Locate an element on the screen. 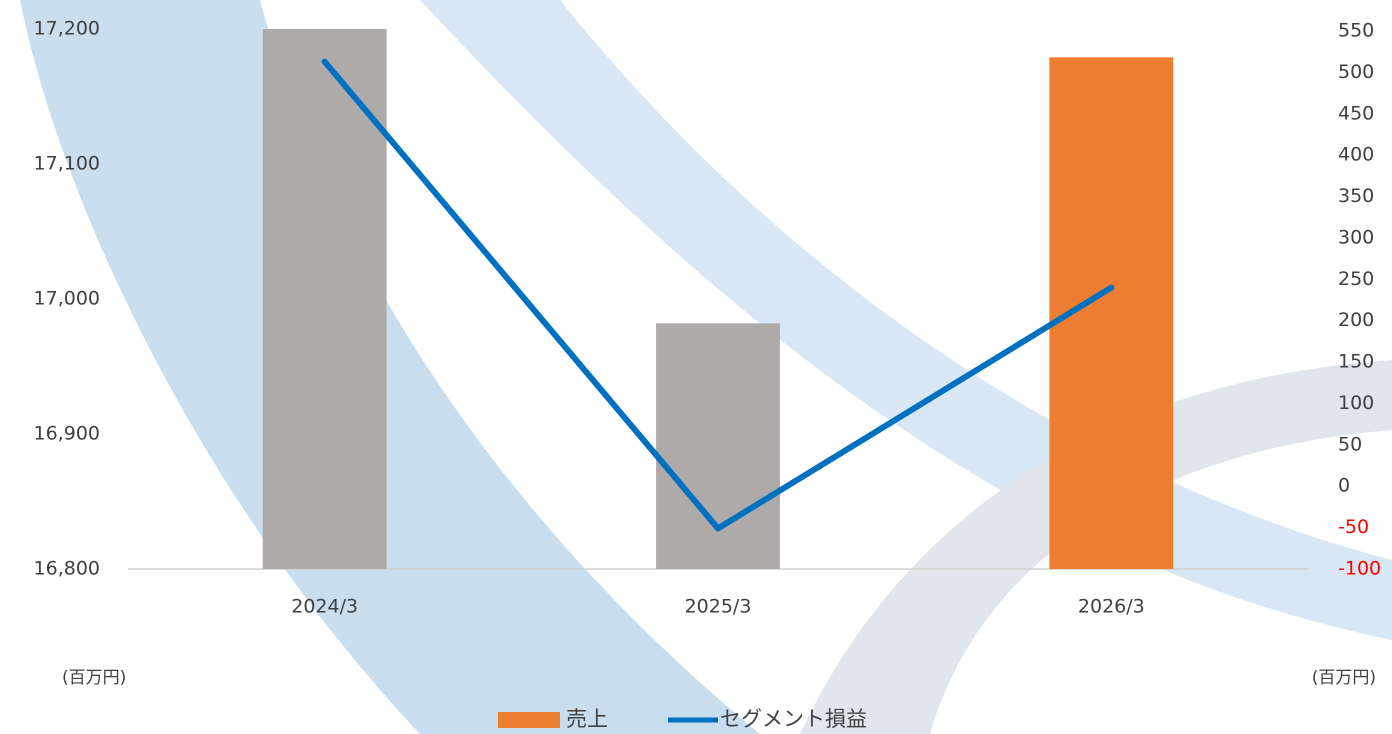 The height and width of the screenshot is (734, 1392). y2-tick-label: -50 is located at coordinates (1353, 527).